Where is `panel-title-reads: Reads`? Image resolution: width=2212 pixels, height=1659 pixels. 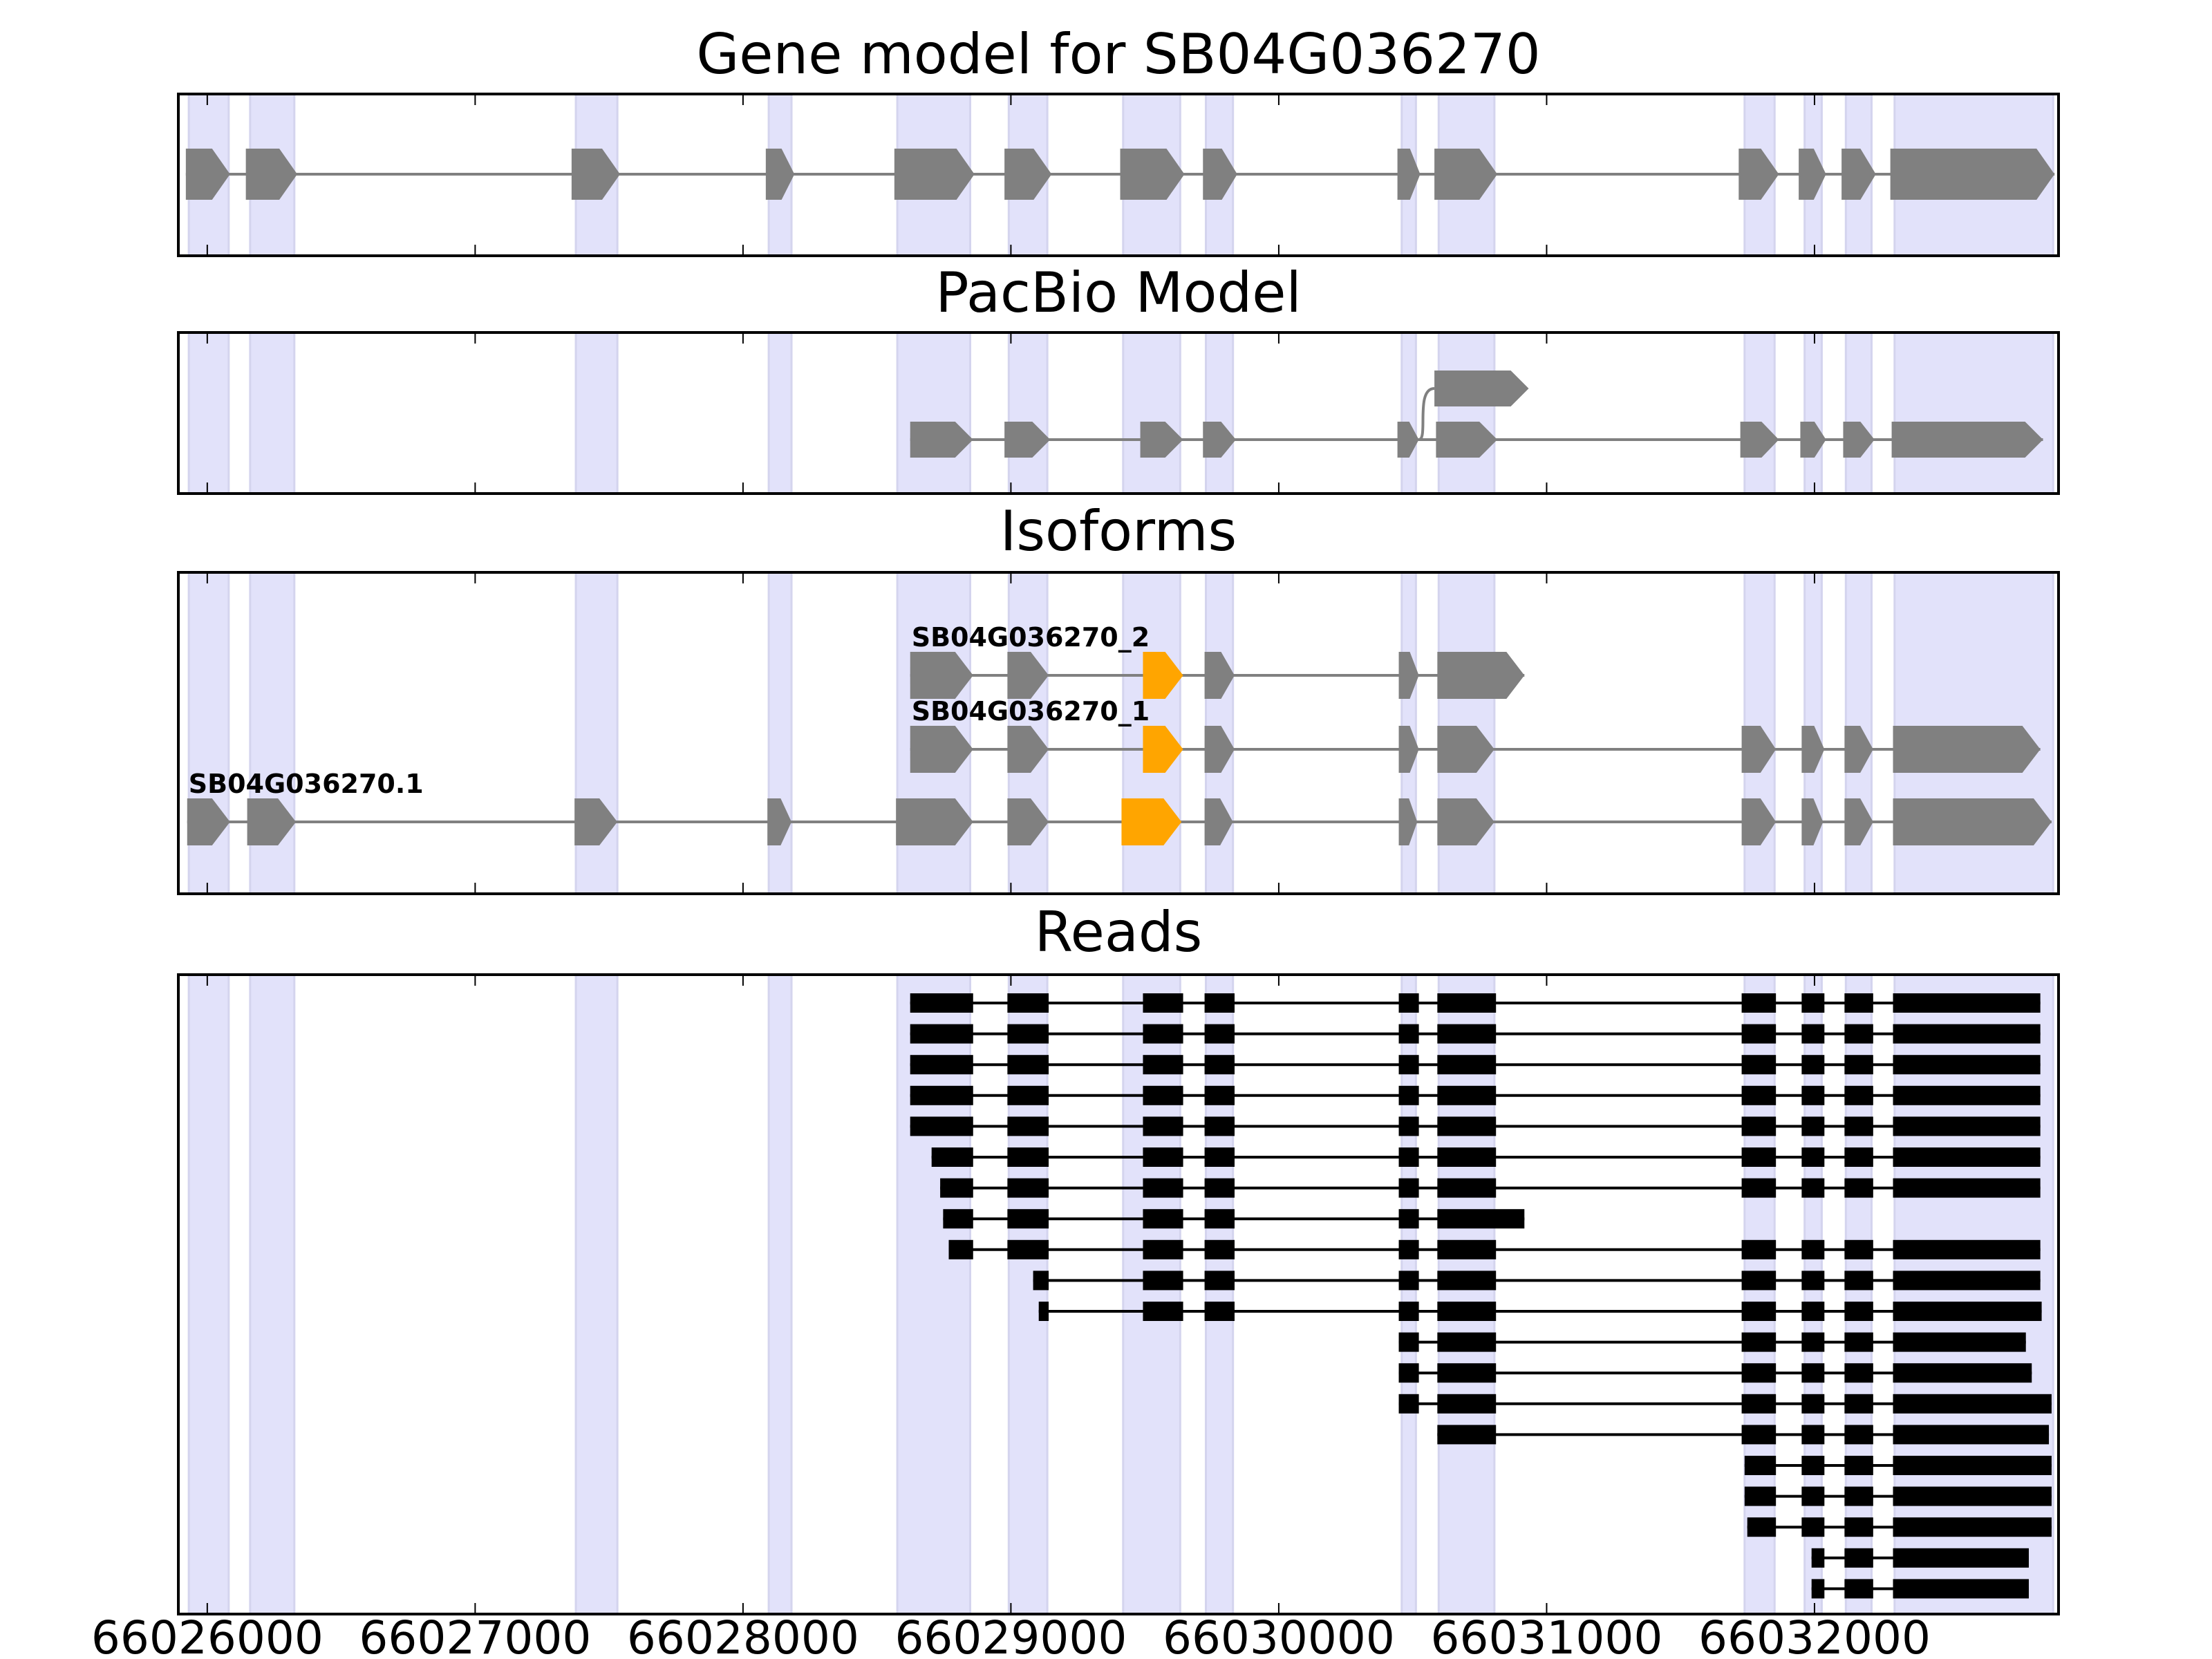
panel-title-reads: Reads is located at coordinates (1119, 932).